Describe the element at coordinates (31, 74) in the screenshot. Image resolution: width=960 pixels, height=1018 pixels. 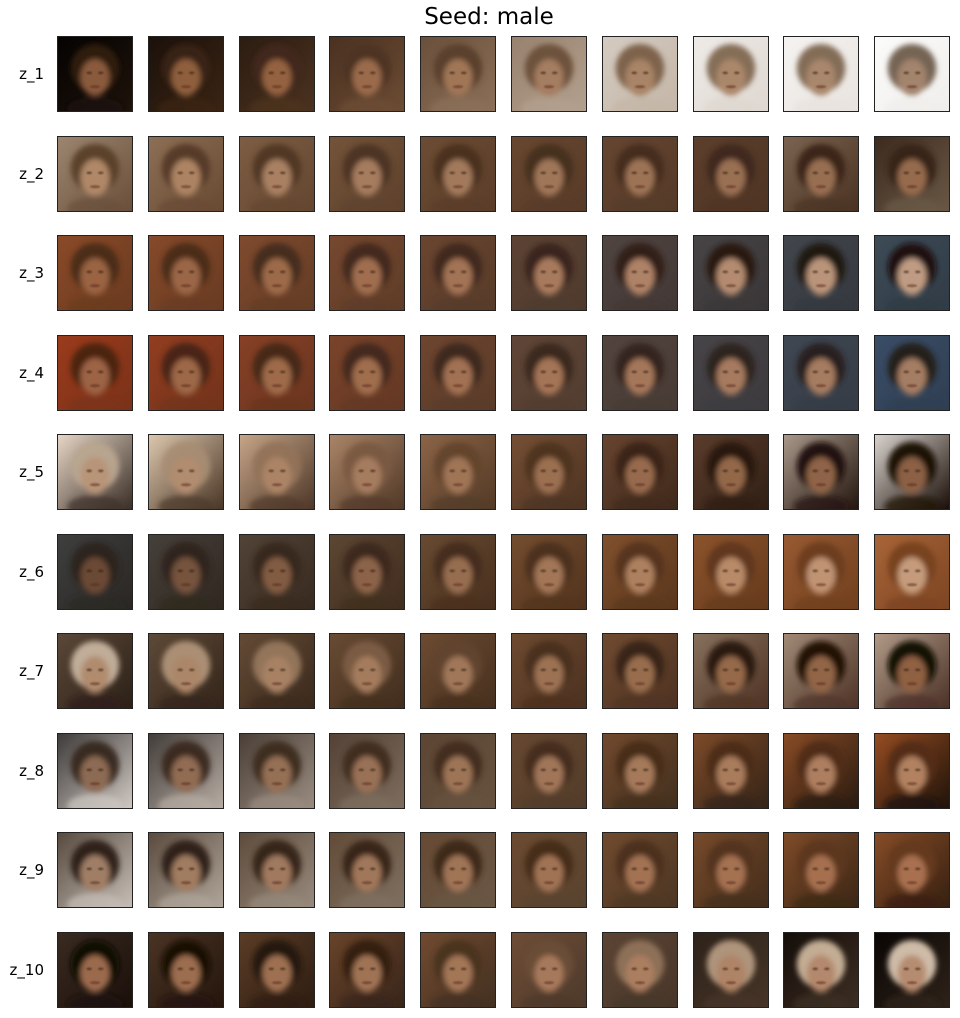
I see `row-label: z_1` at that location.